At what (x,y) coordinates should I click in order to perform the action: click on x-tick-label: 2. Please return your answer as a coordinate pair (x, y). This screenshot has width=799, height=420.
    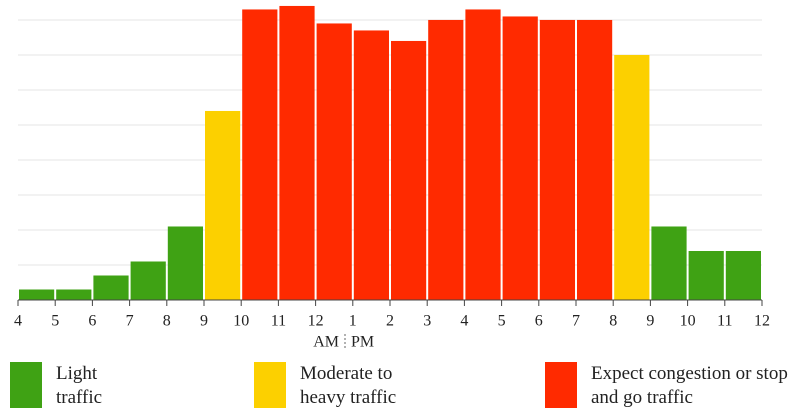
    Looking at the image, I should click on (390, 321).